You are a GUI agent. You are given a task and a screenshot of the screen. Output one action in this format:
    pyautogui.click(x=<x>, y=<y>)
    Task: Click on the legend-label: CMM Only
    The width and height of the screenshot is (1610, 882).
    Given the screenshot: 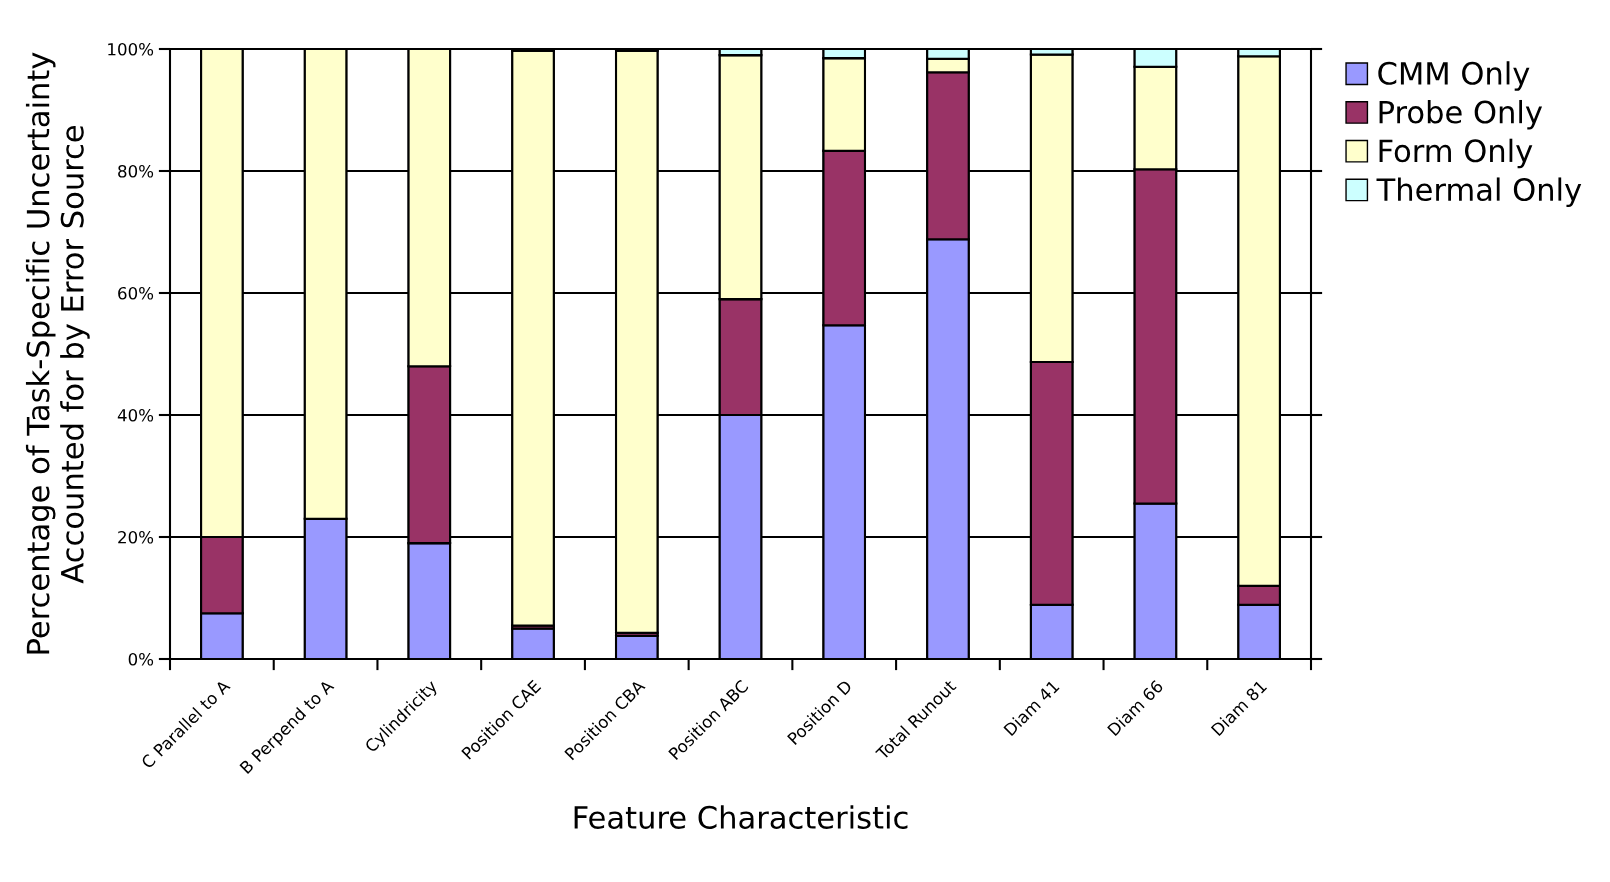 What is the action you would take?
    pyautogui.click(x=1454, y=76)
    